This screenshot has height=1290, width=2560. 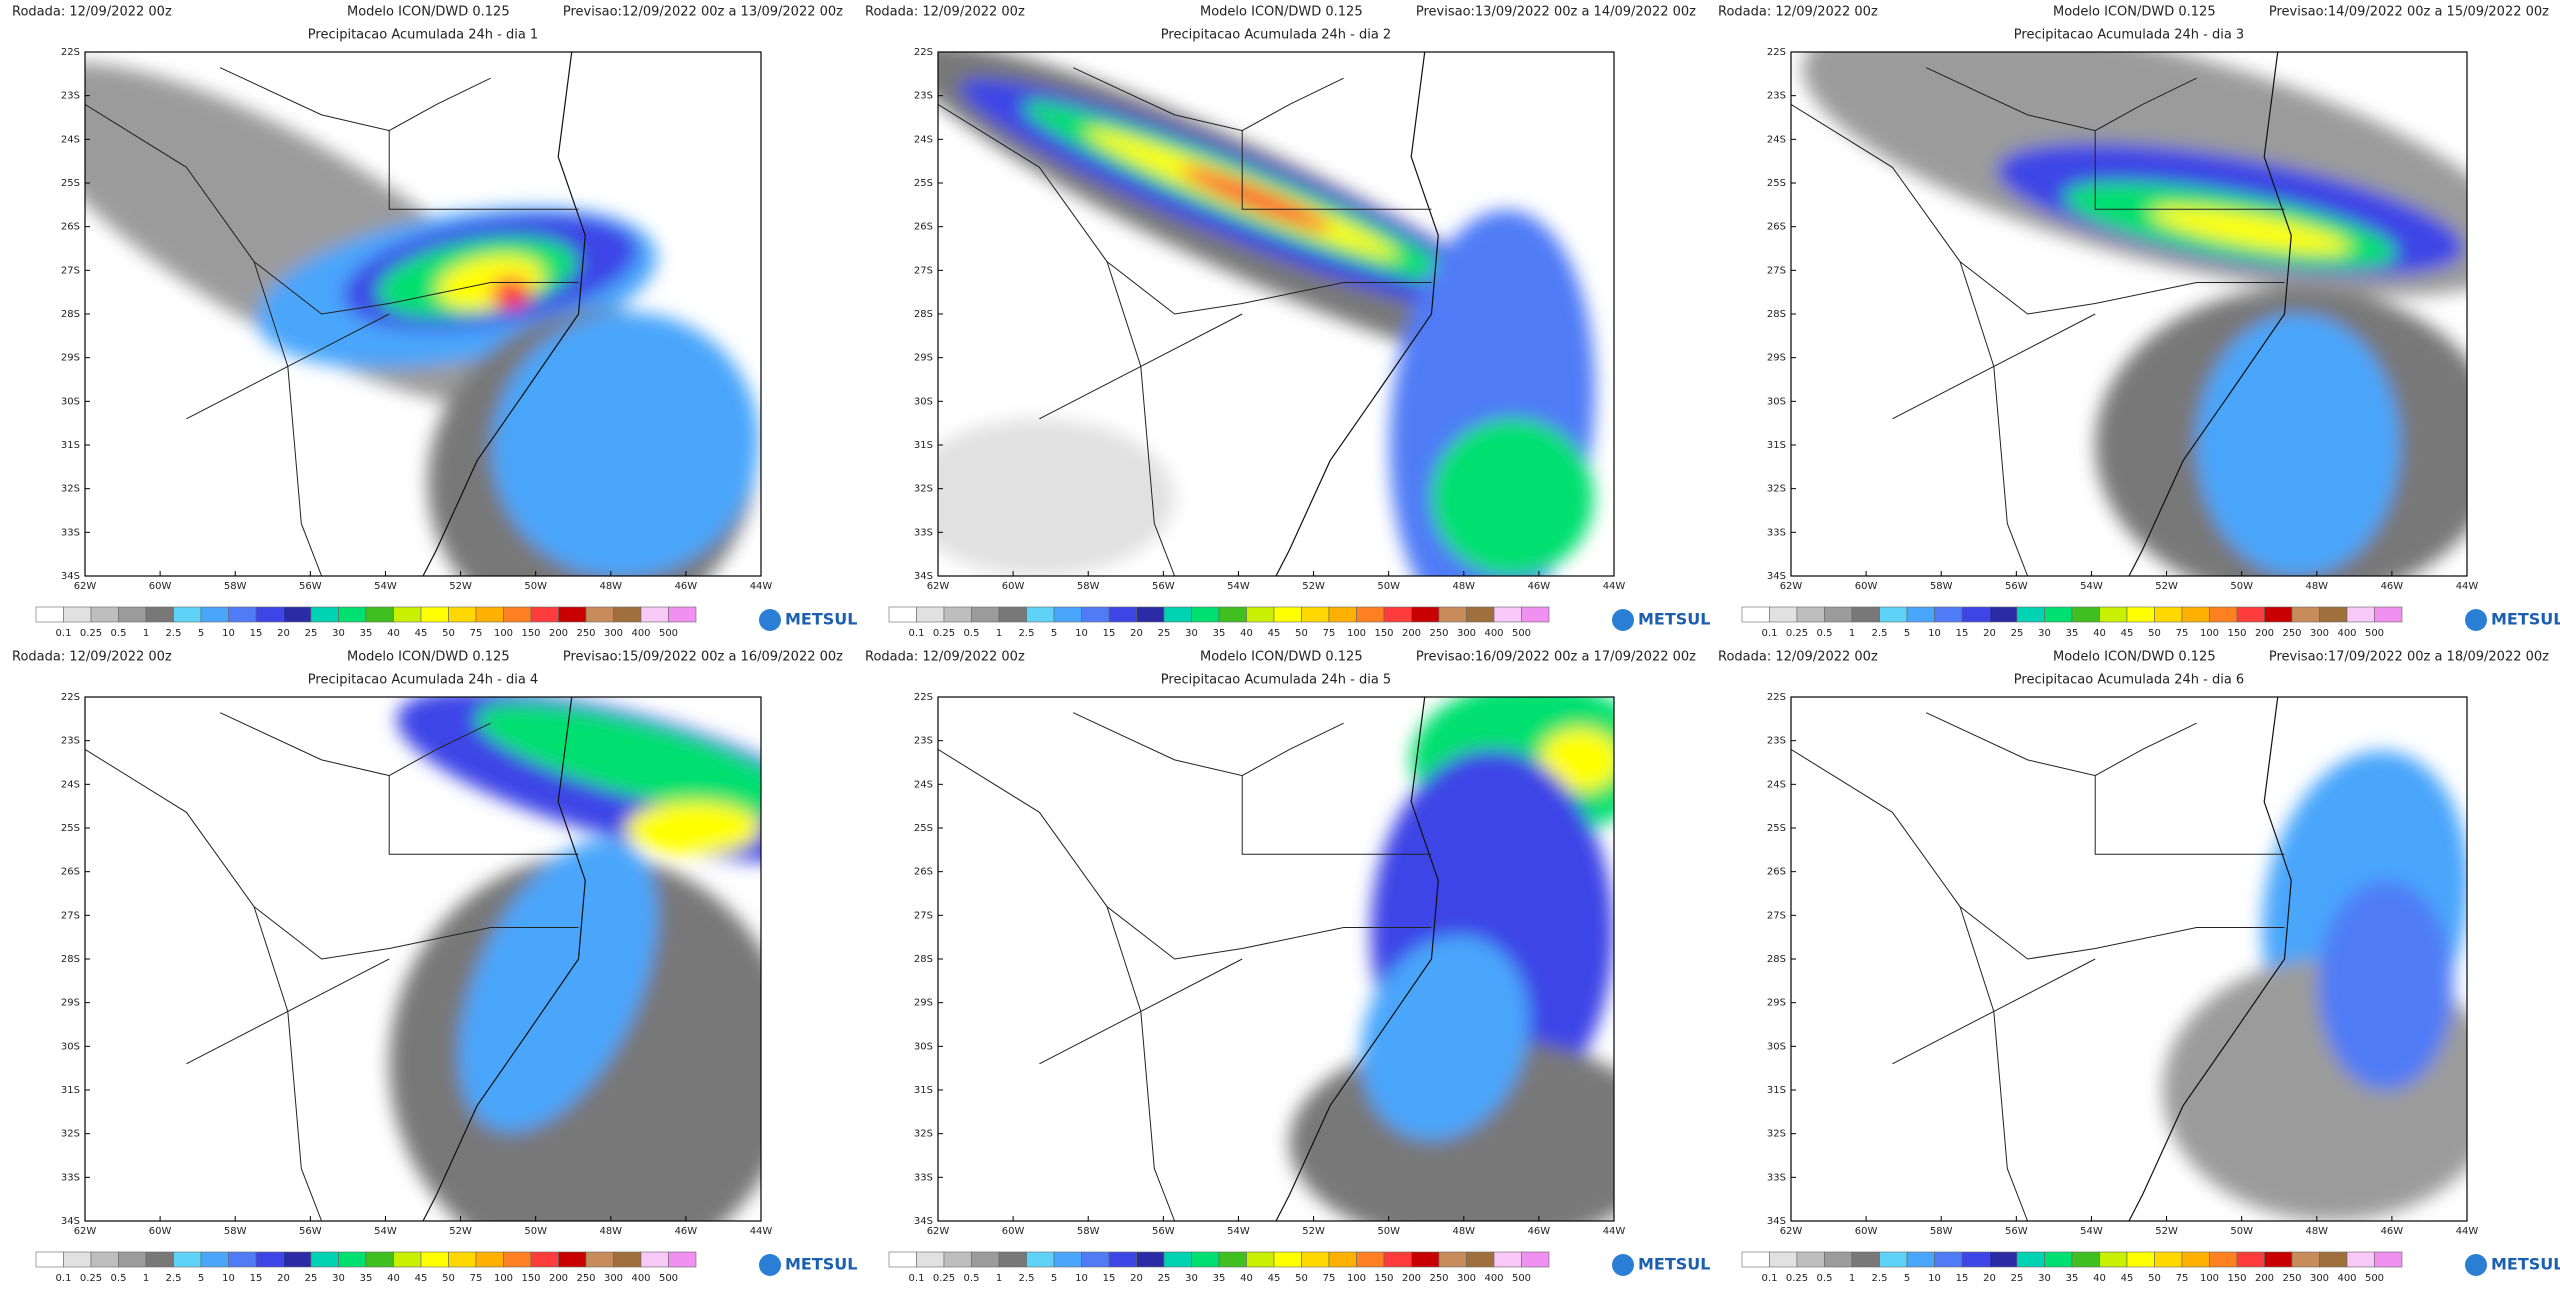 I want to click on precip-field, so click(x=575, y=959).